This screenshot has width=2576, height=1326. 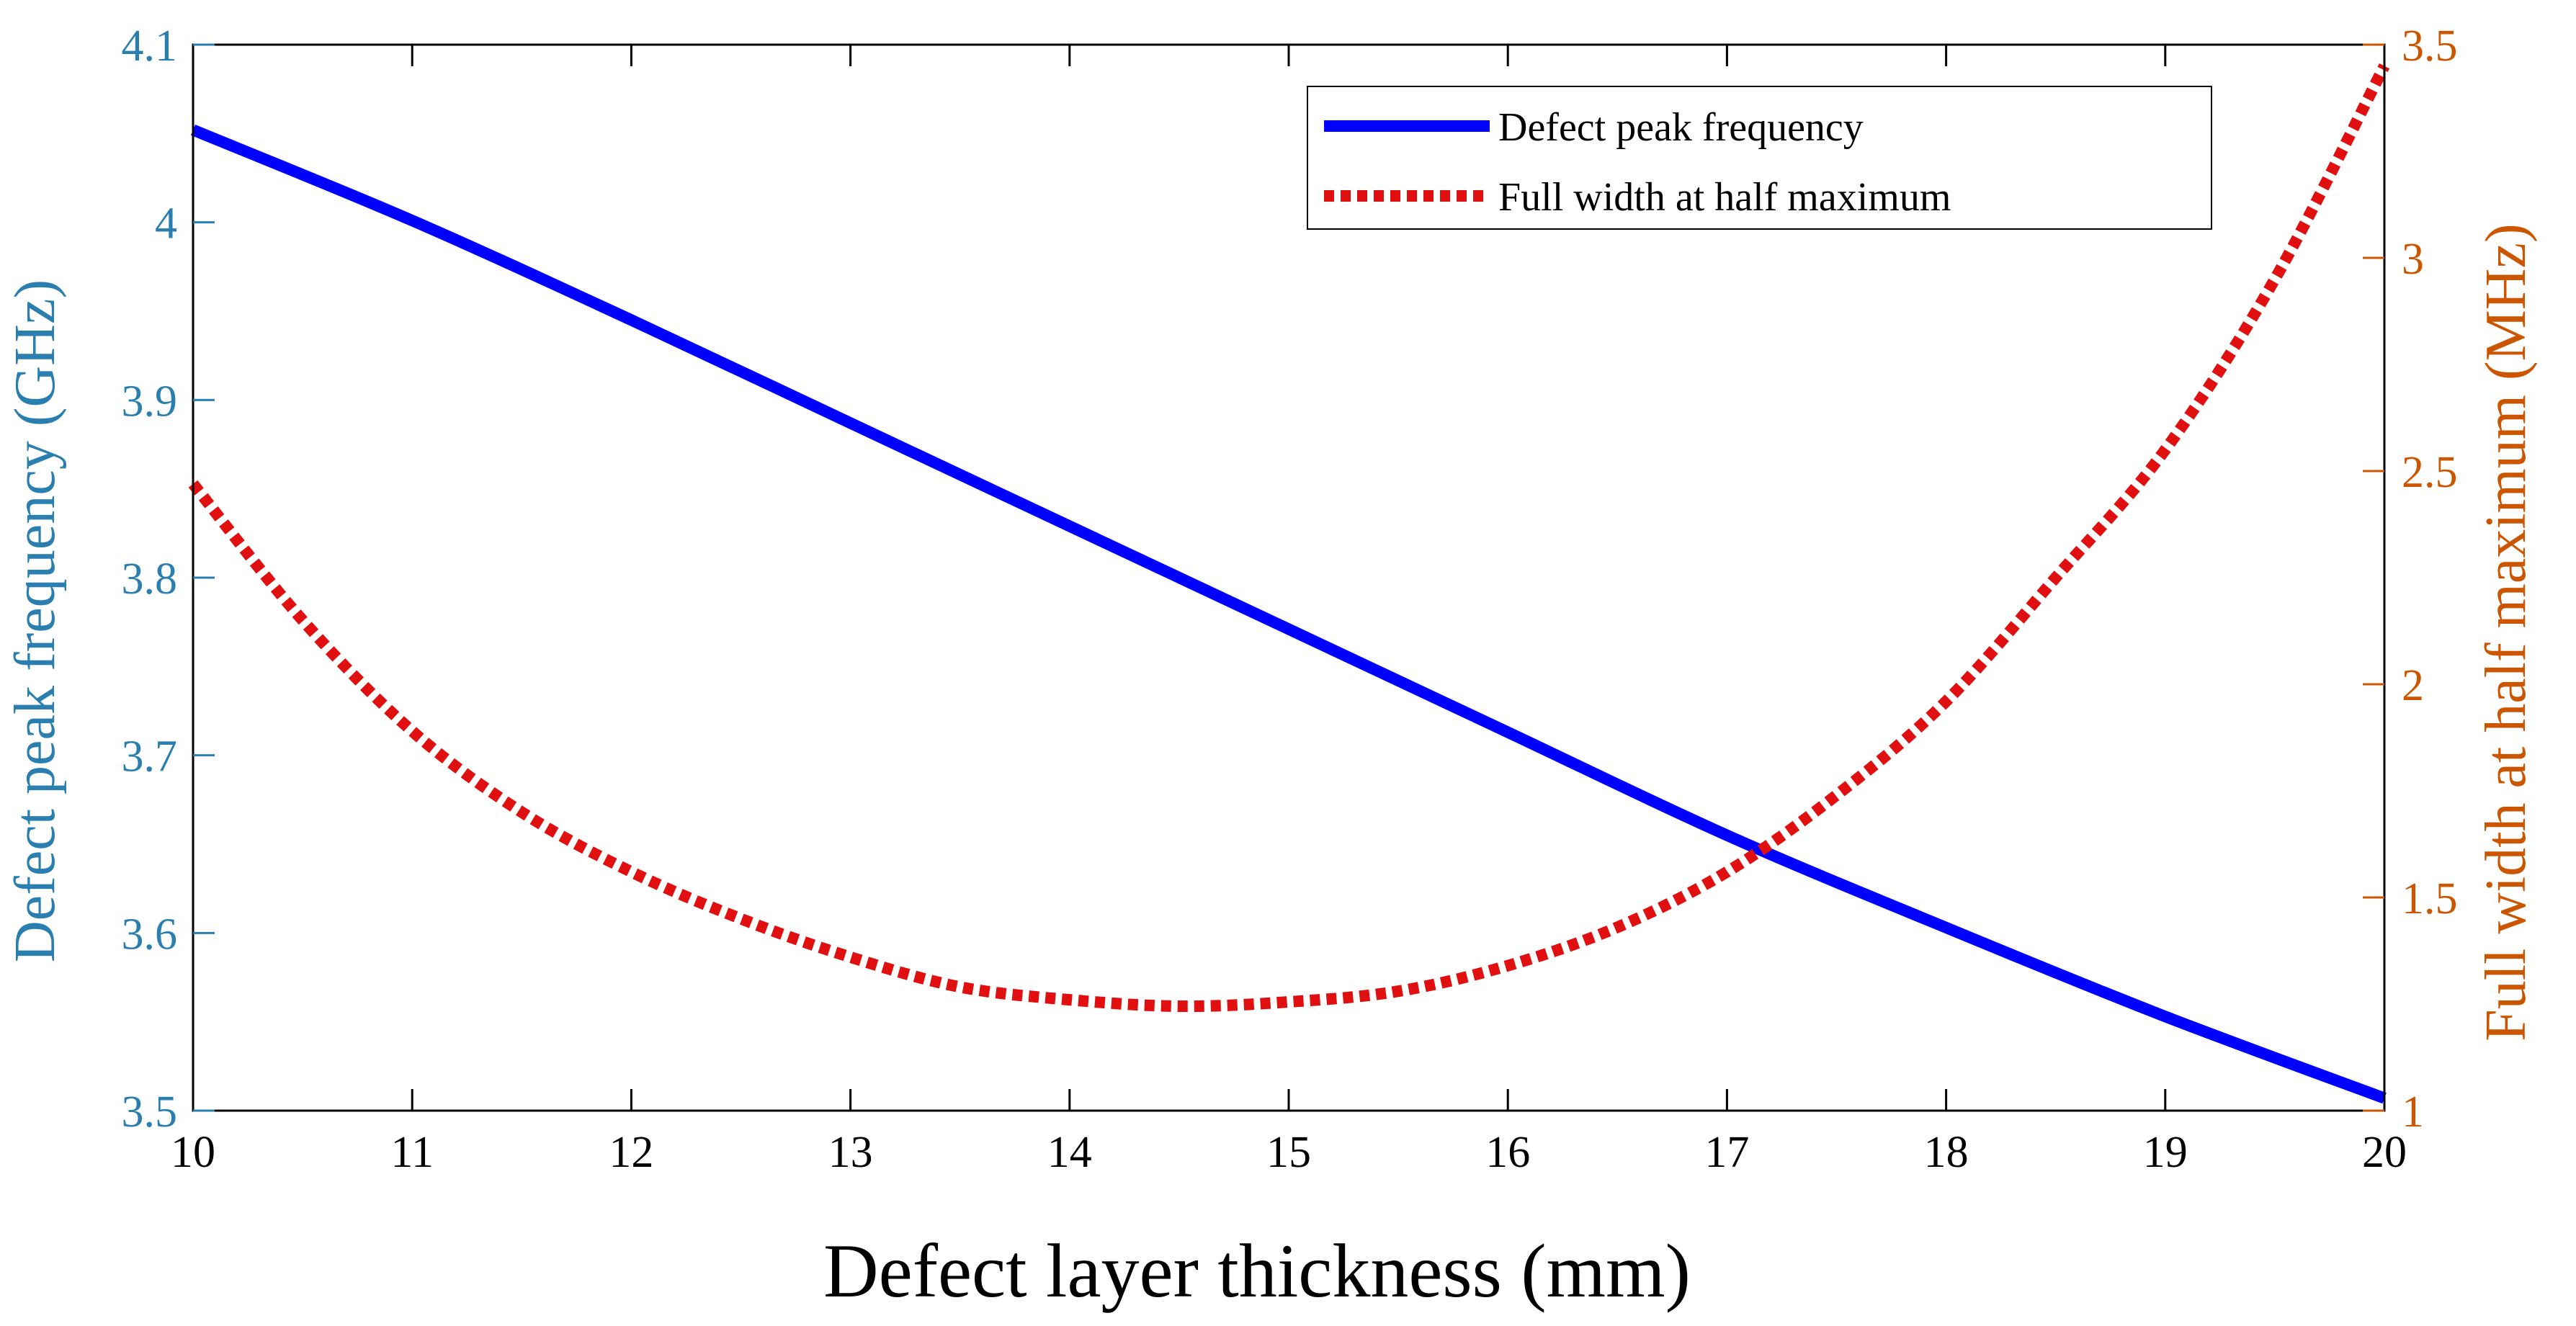 I want to click on x-tick-label: 16, so click(x=1507, y=1152).